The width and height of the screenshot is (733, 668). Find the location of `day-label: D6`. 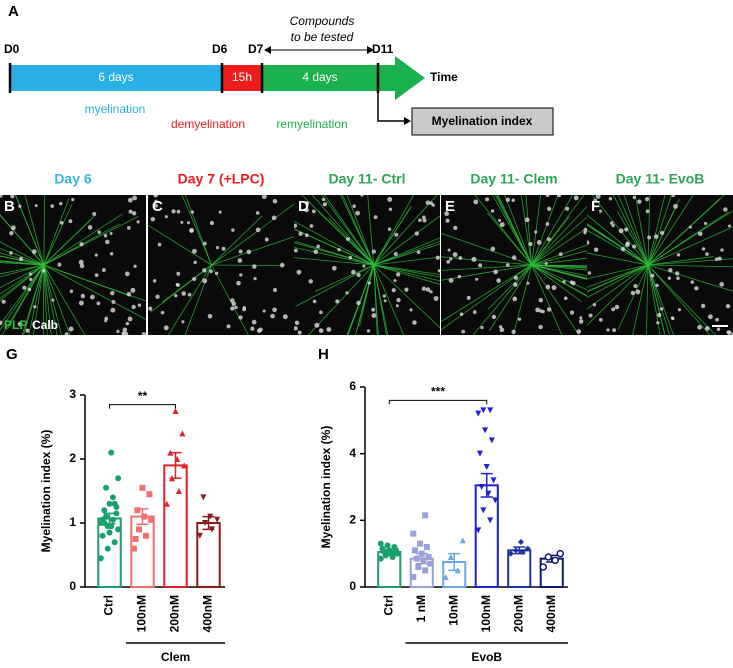

day-label: D6 is located at coordinates (220, 49).